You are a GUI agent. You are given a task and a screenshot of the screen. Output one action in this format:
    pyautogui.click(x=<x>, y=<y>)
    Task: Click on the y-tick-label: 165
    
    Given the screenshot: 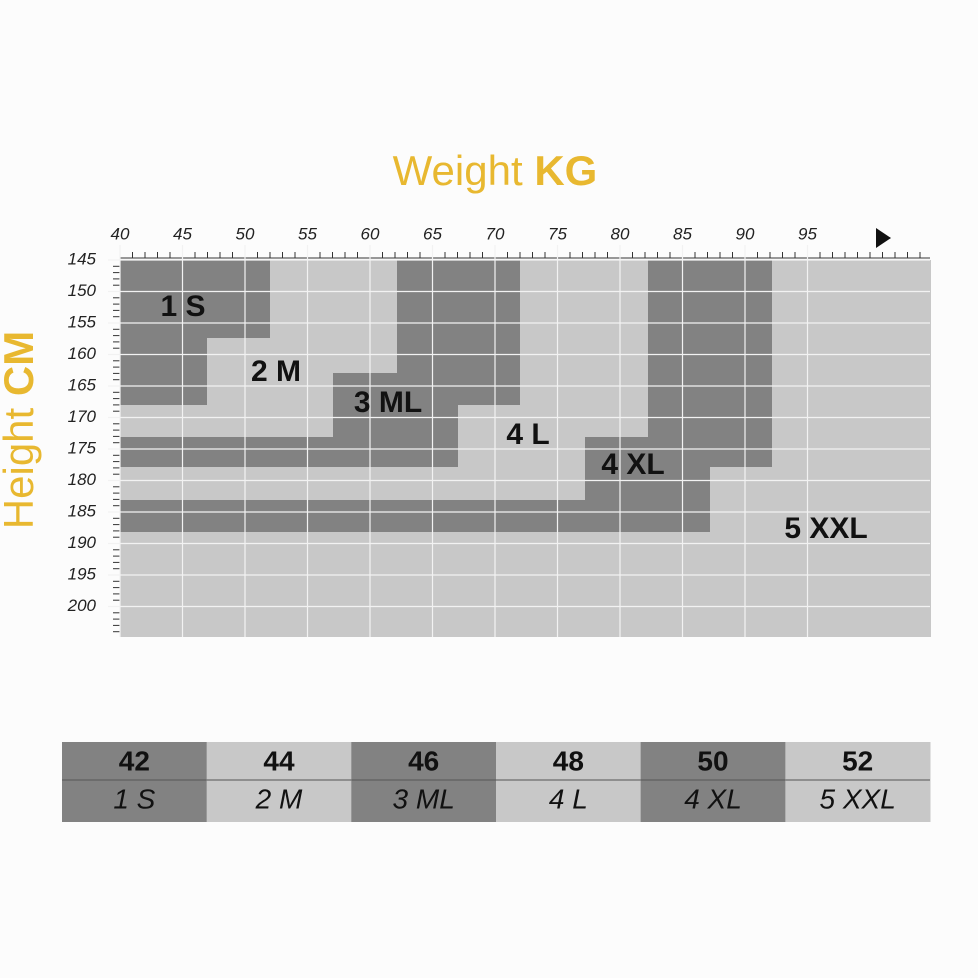 What is the action you would take?
    pyautogui.click(x=82, y=384)
    